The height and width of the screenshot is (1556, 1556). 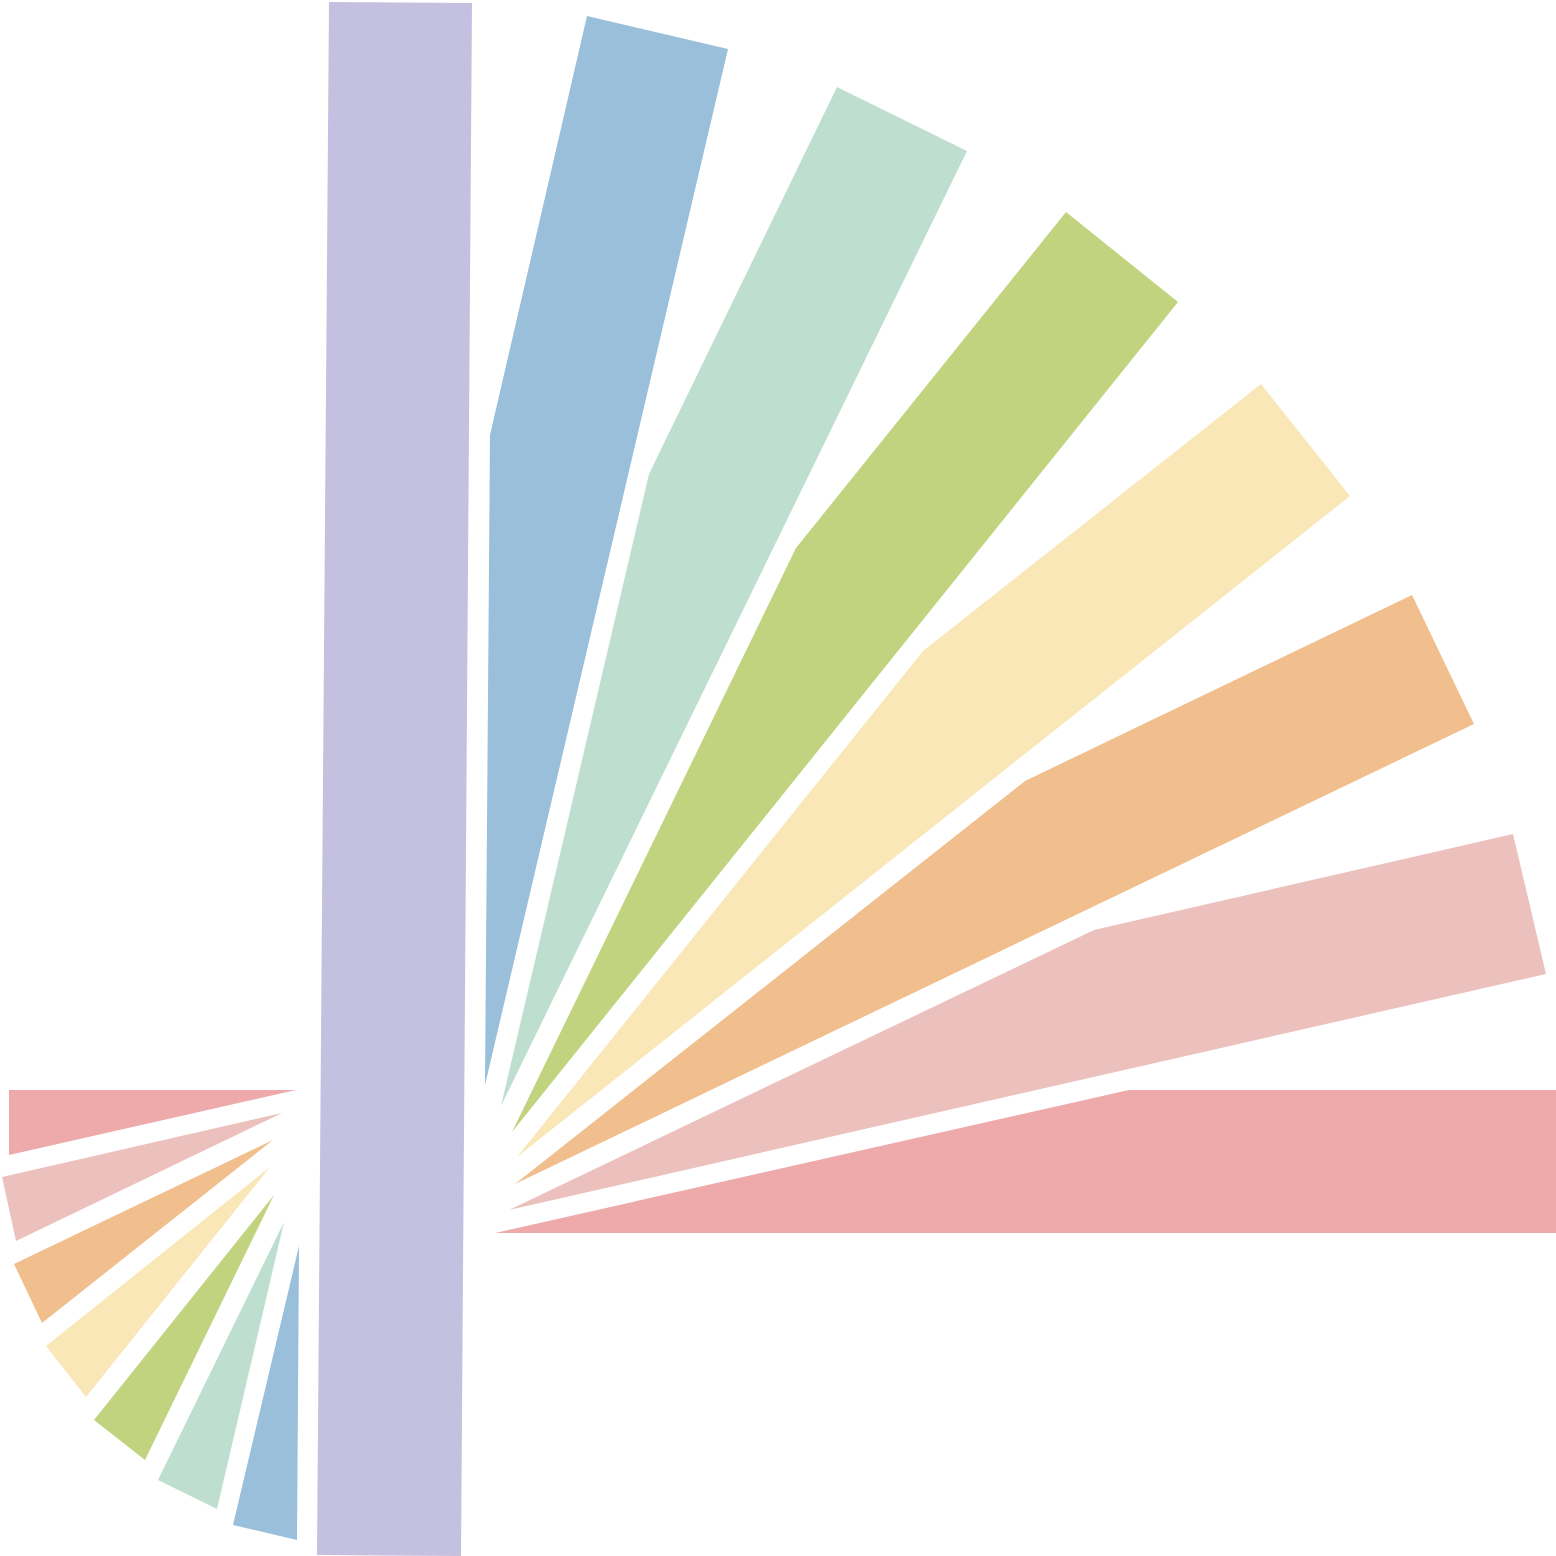 What do you see at coordinates (152, 1122) in the screenshot?
I see `lower-pink-ray` at bounding box center [152, 1122].